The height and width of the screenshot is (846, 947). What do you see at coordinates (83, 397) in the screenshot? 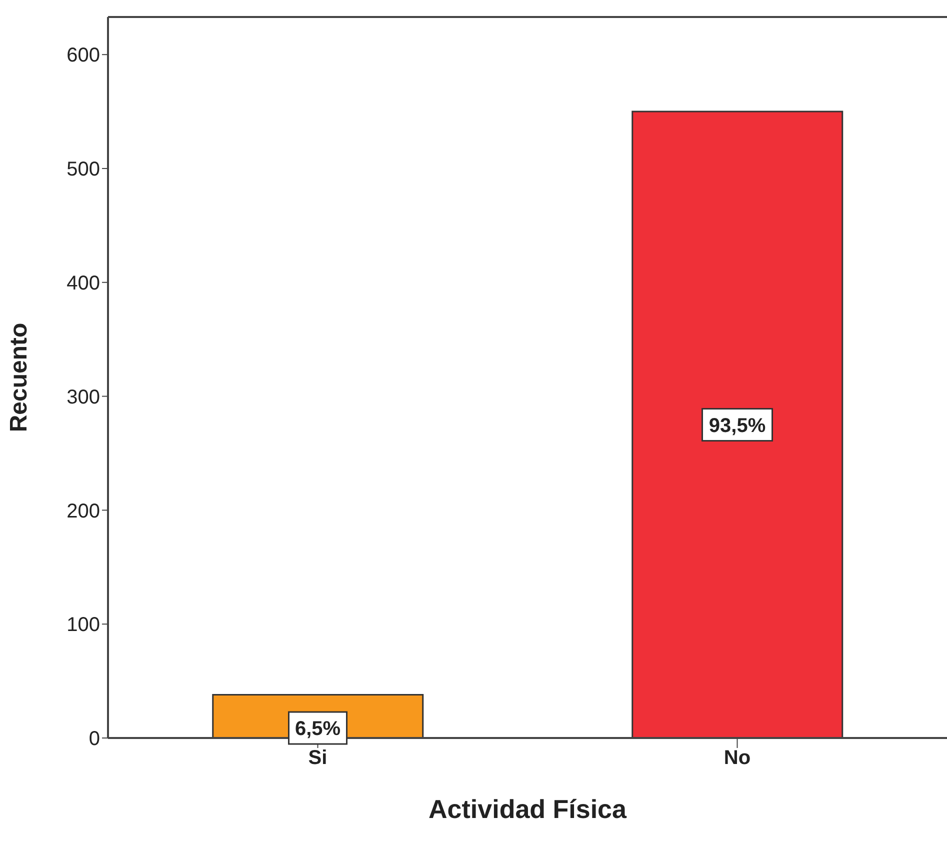
I see `y-tick-label: 300` at bounding box center [83, 397].